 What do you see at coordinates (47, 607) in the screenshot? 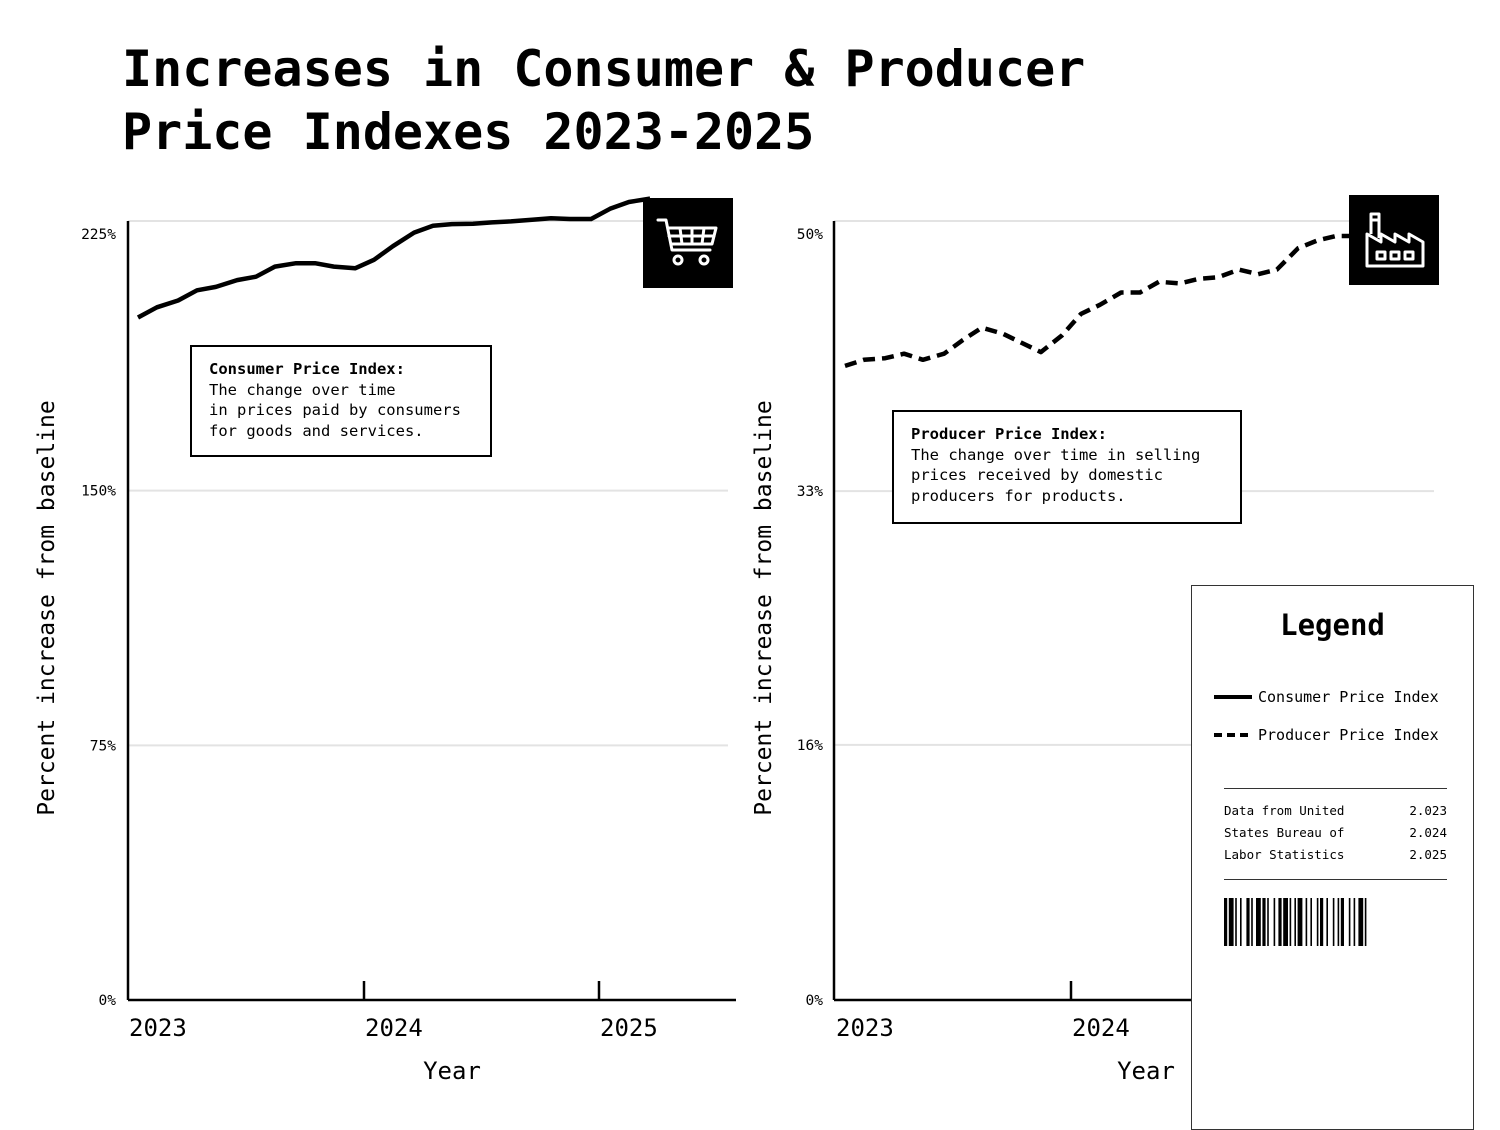
I see `cpi-yaxis-label: Percent increase from baseline` at bounding box center [47, 607].